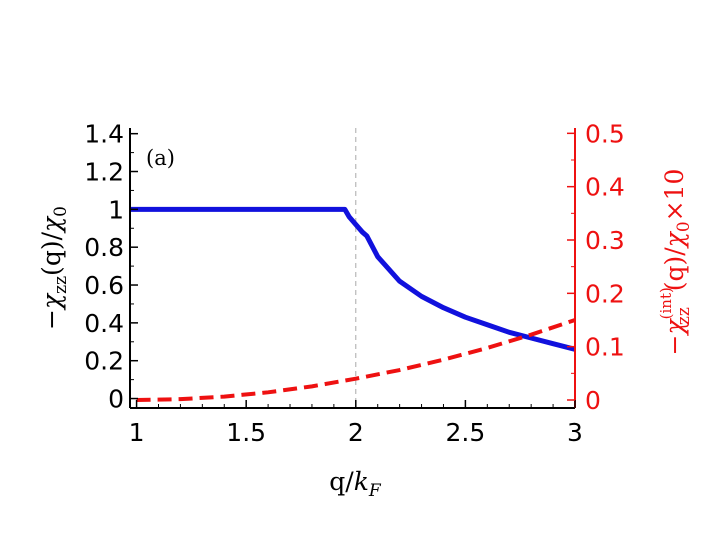 The image size is (706, 538). I want to click on x-axis-label: q/kF, so click(355, 484).